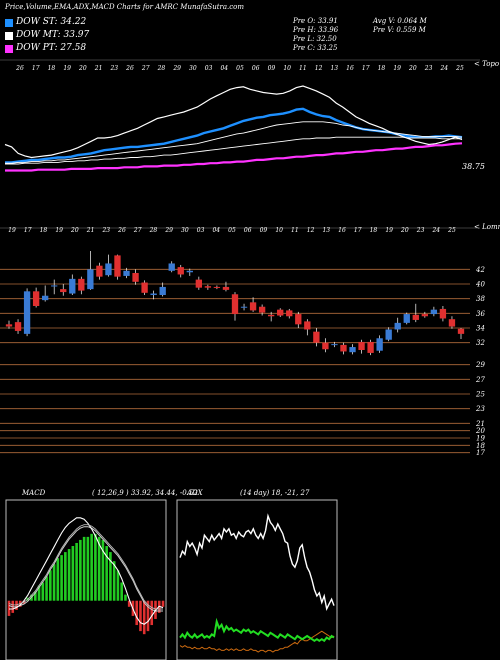 The height and width of the screenshot is (660, 500). I want to click on price-corner-label: < Lomn, so click(487, 227).